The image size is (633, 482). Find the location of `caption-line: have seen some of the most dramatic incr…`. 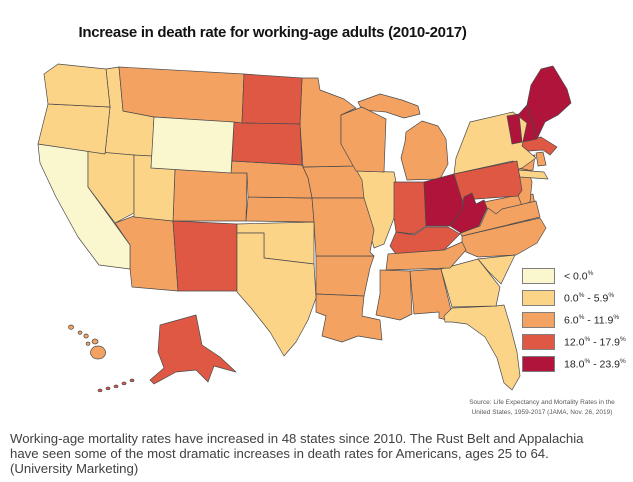

caption-line: have seen some of the most dramatic incr… is located at coordinates (279, 453).